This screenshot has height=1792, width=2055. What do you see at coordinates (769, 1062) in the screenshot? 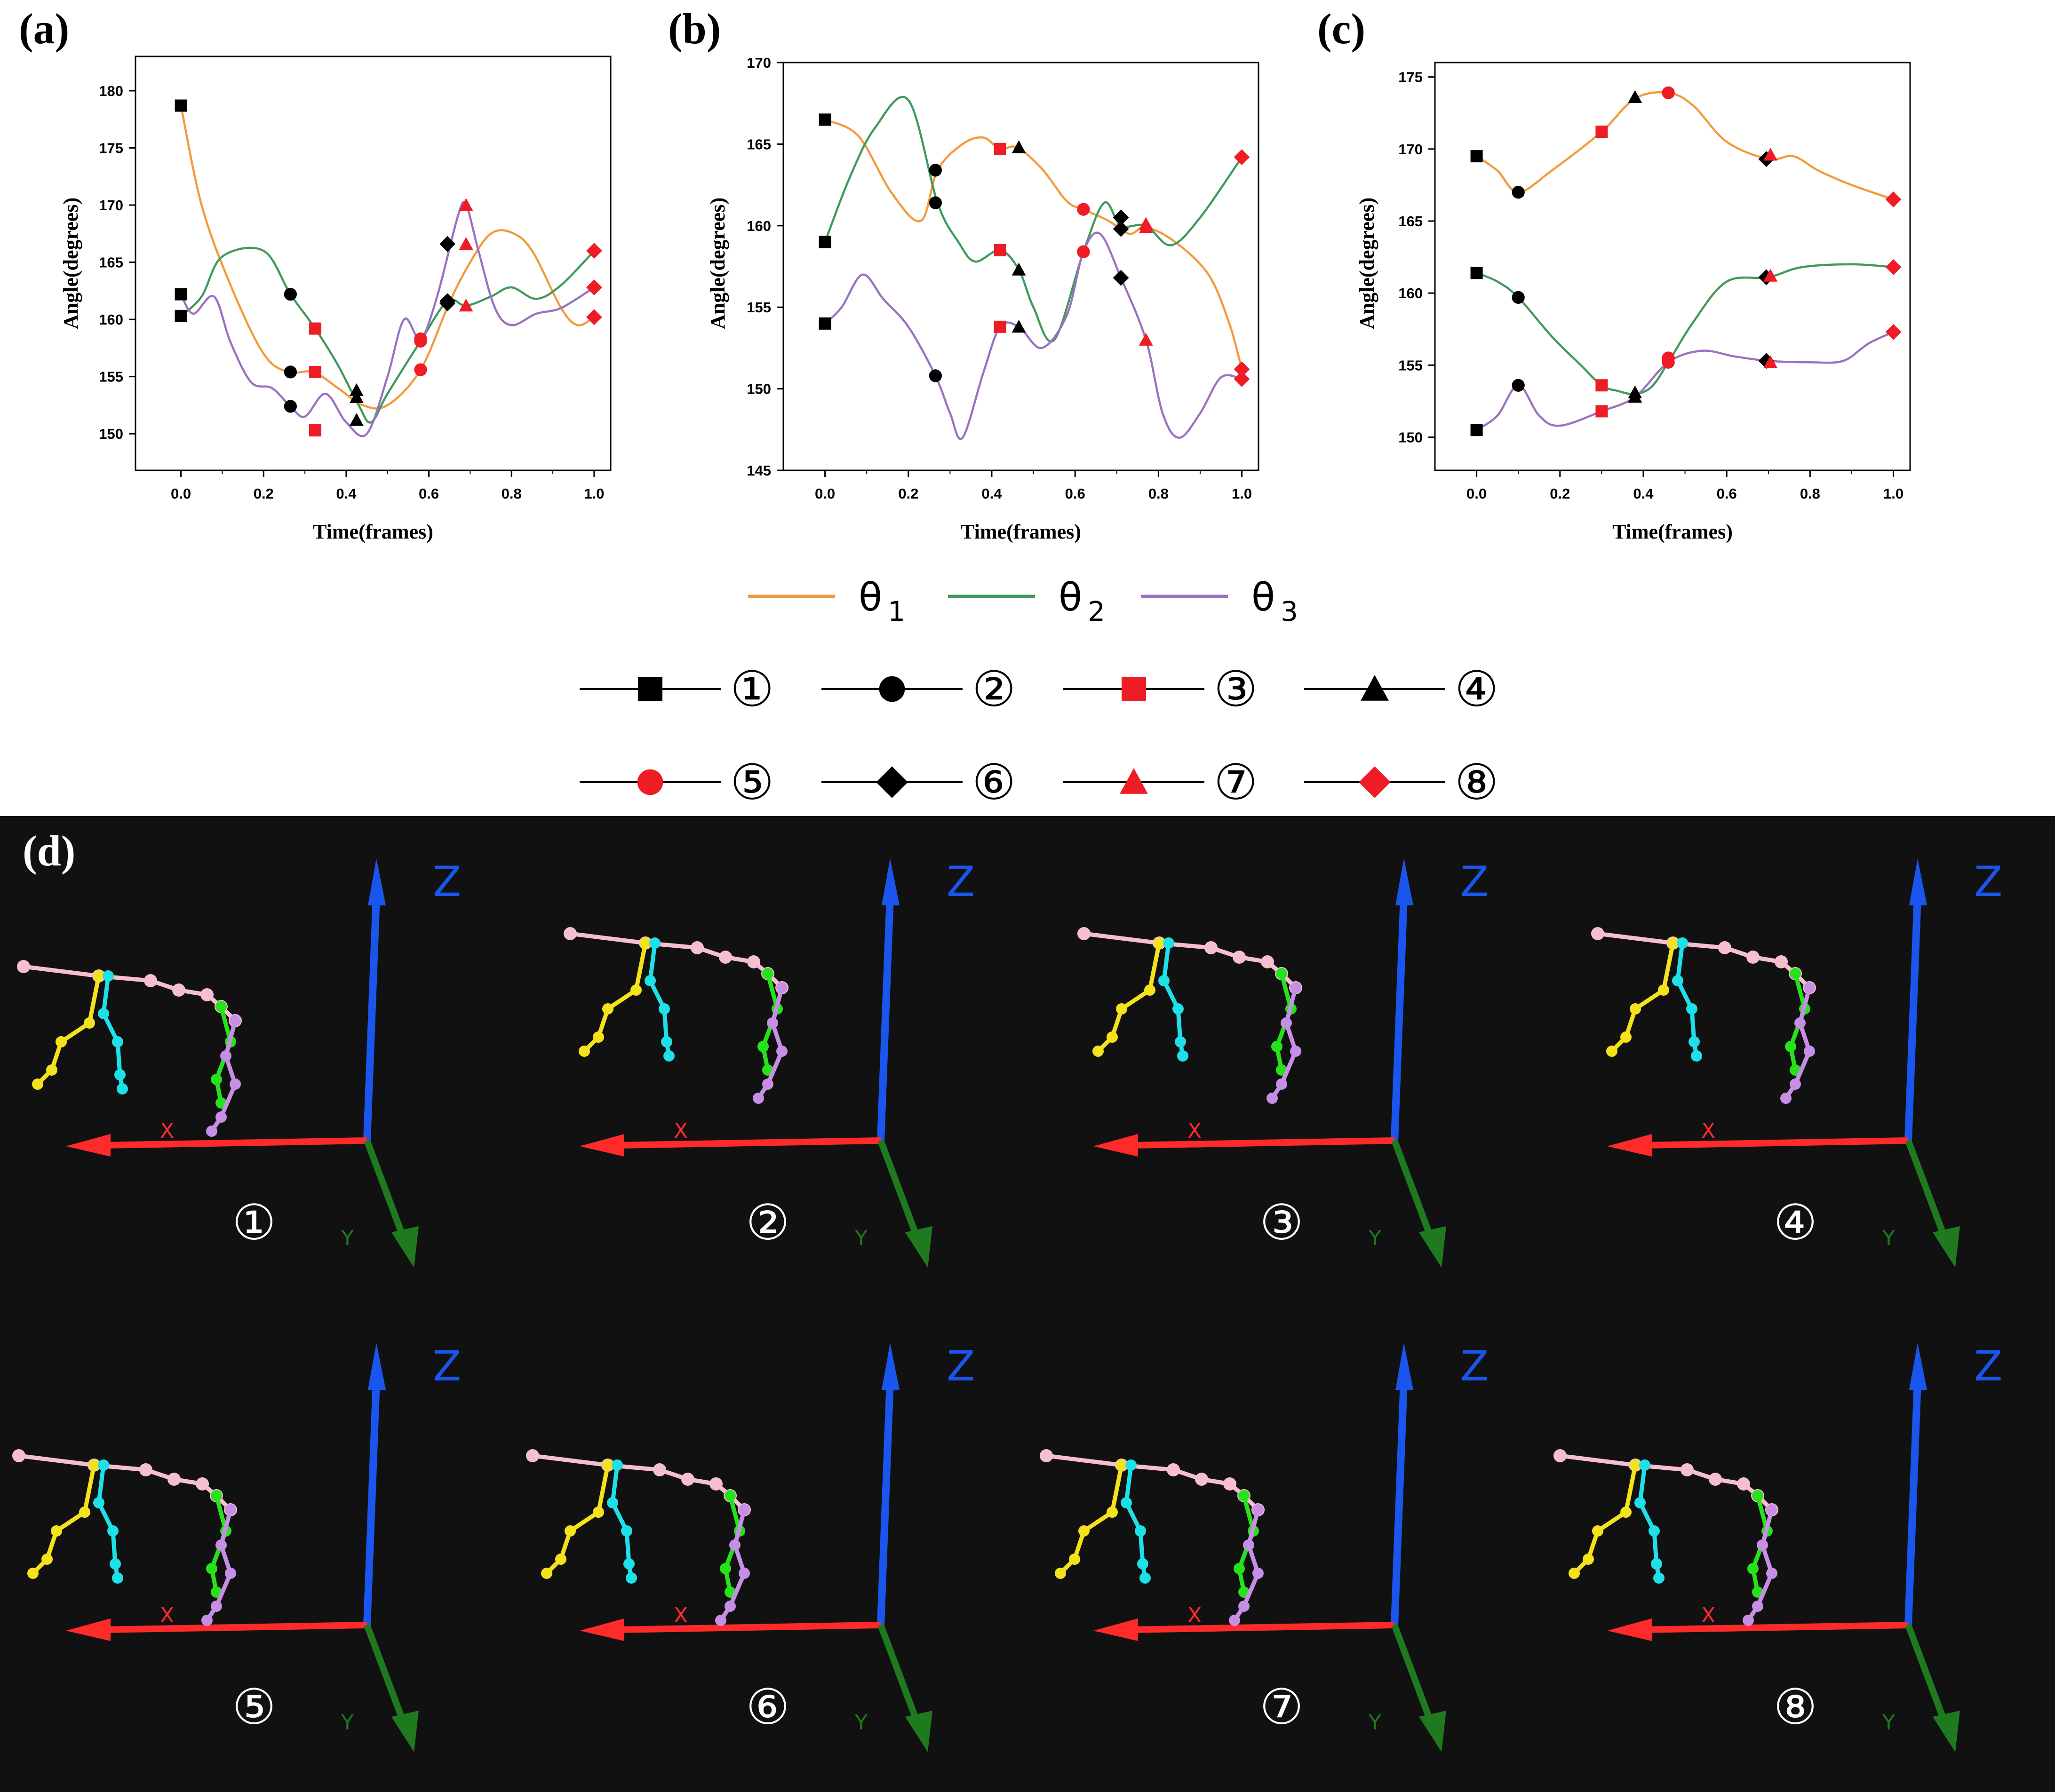
I see `pose-frame-2: Z X Y ②` at bounding box center [769, 1062].